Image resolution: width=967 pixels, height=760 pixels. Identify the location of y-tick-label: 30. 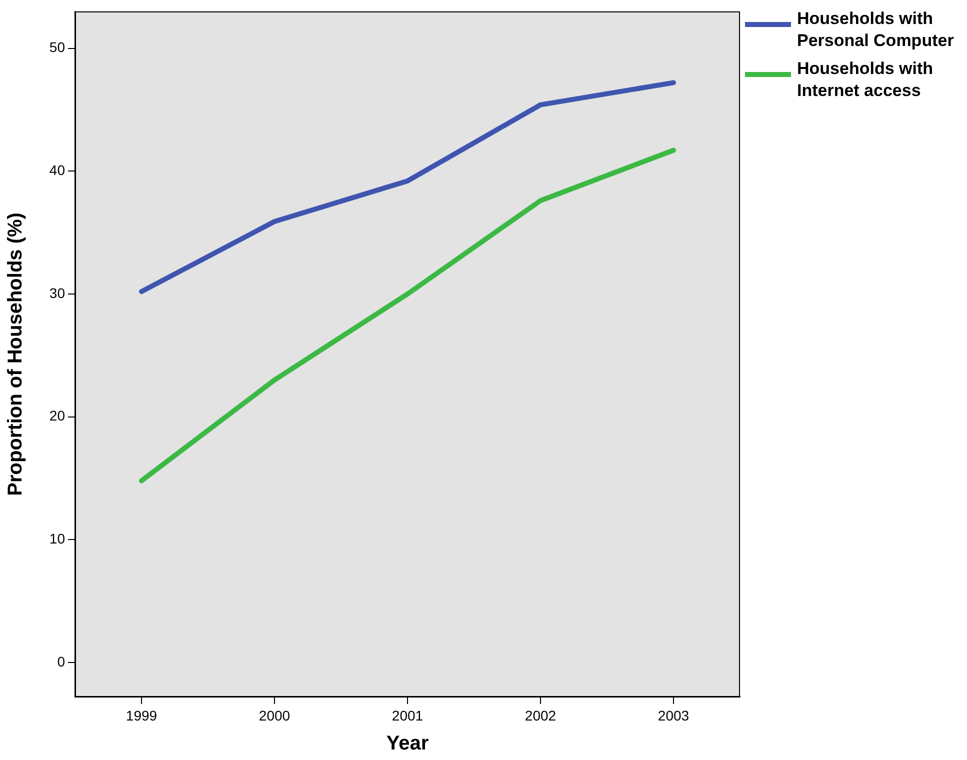
(57, 292).